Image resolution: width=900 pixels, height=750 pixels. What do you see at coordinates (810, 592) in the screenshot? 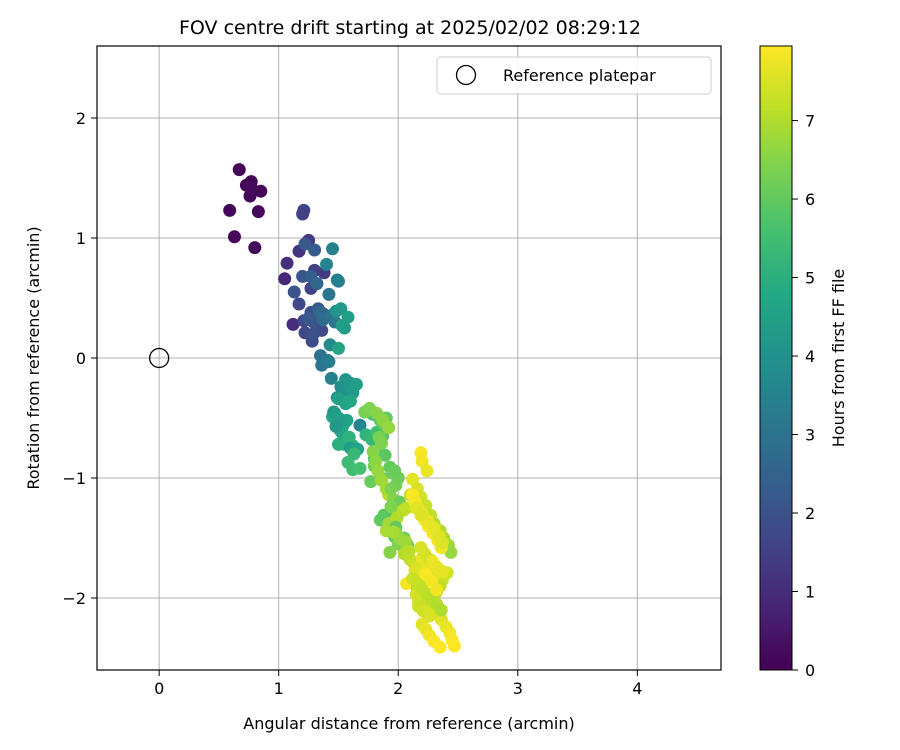
I see `colorbar-tick-label: 1` at bounding box center [810, 592].